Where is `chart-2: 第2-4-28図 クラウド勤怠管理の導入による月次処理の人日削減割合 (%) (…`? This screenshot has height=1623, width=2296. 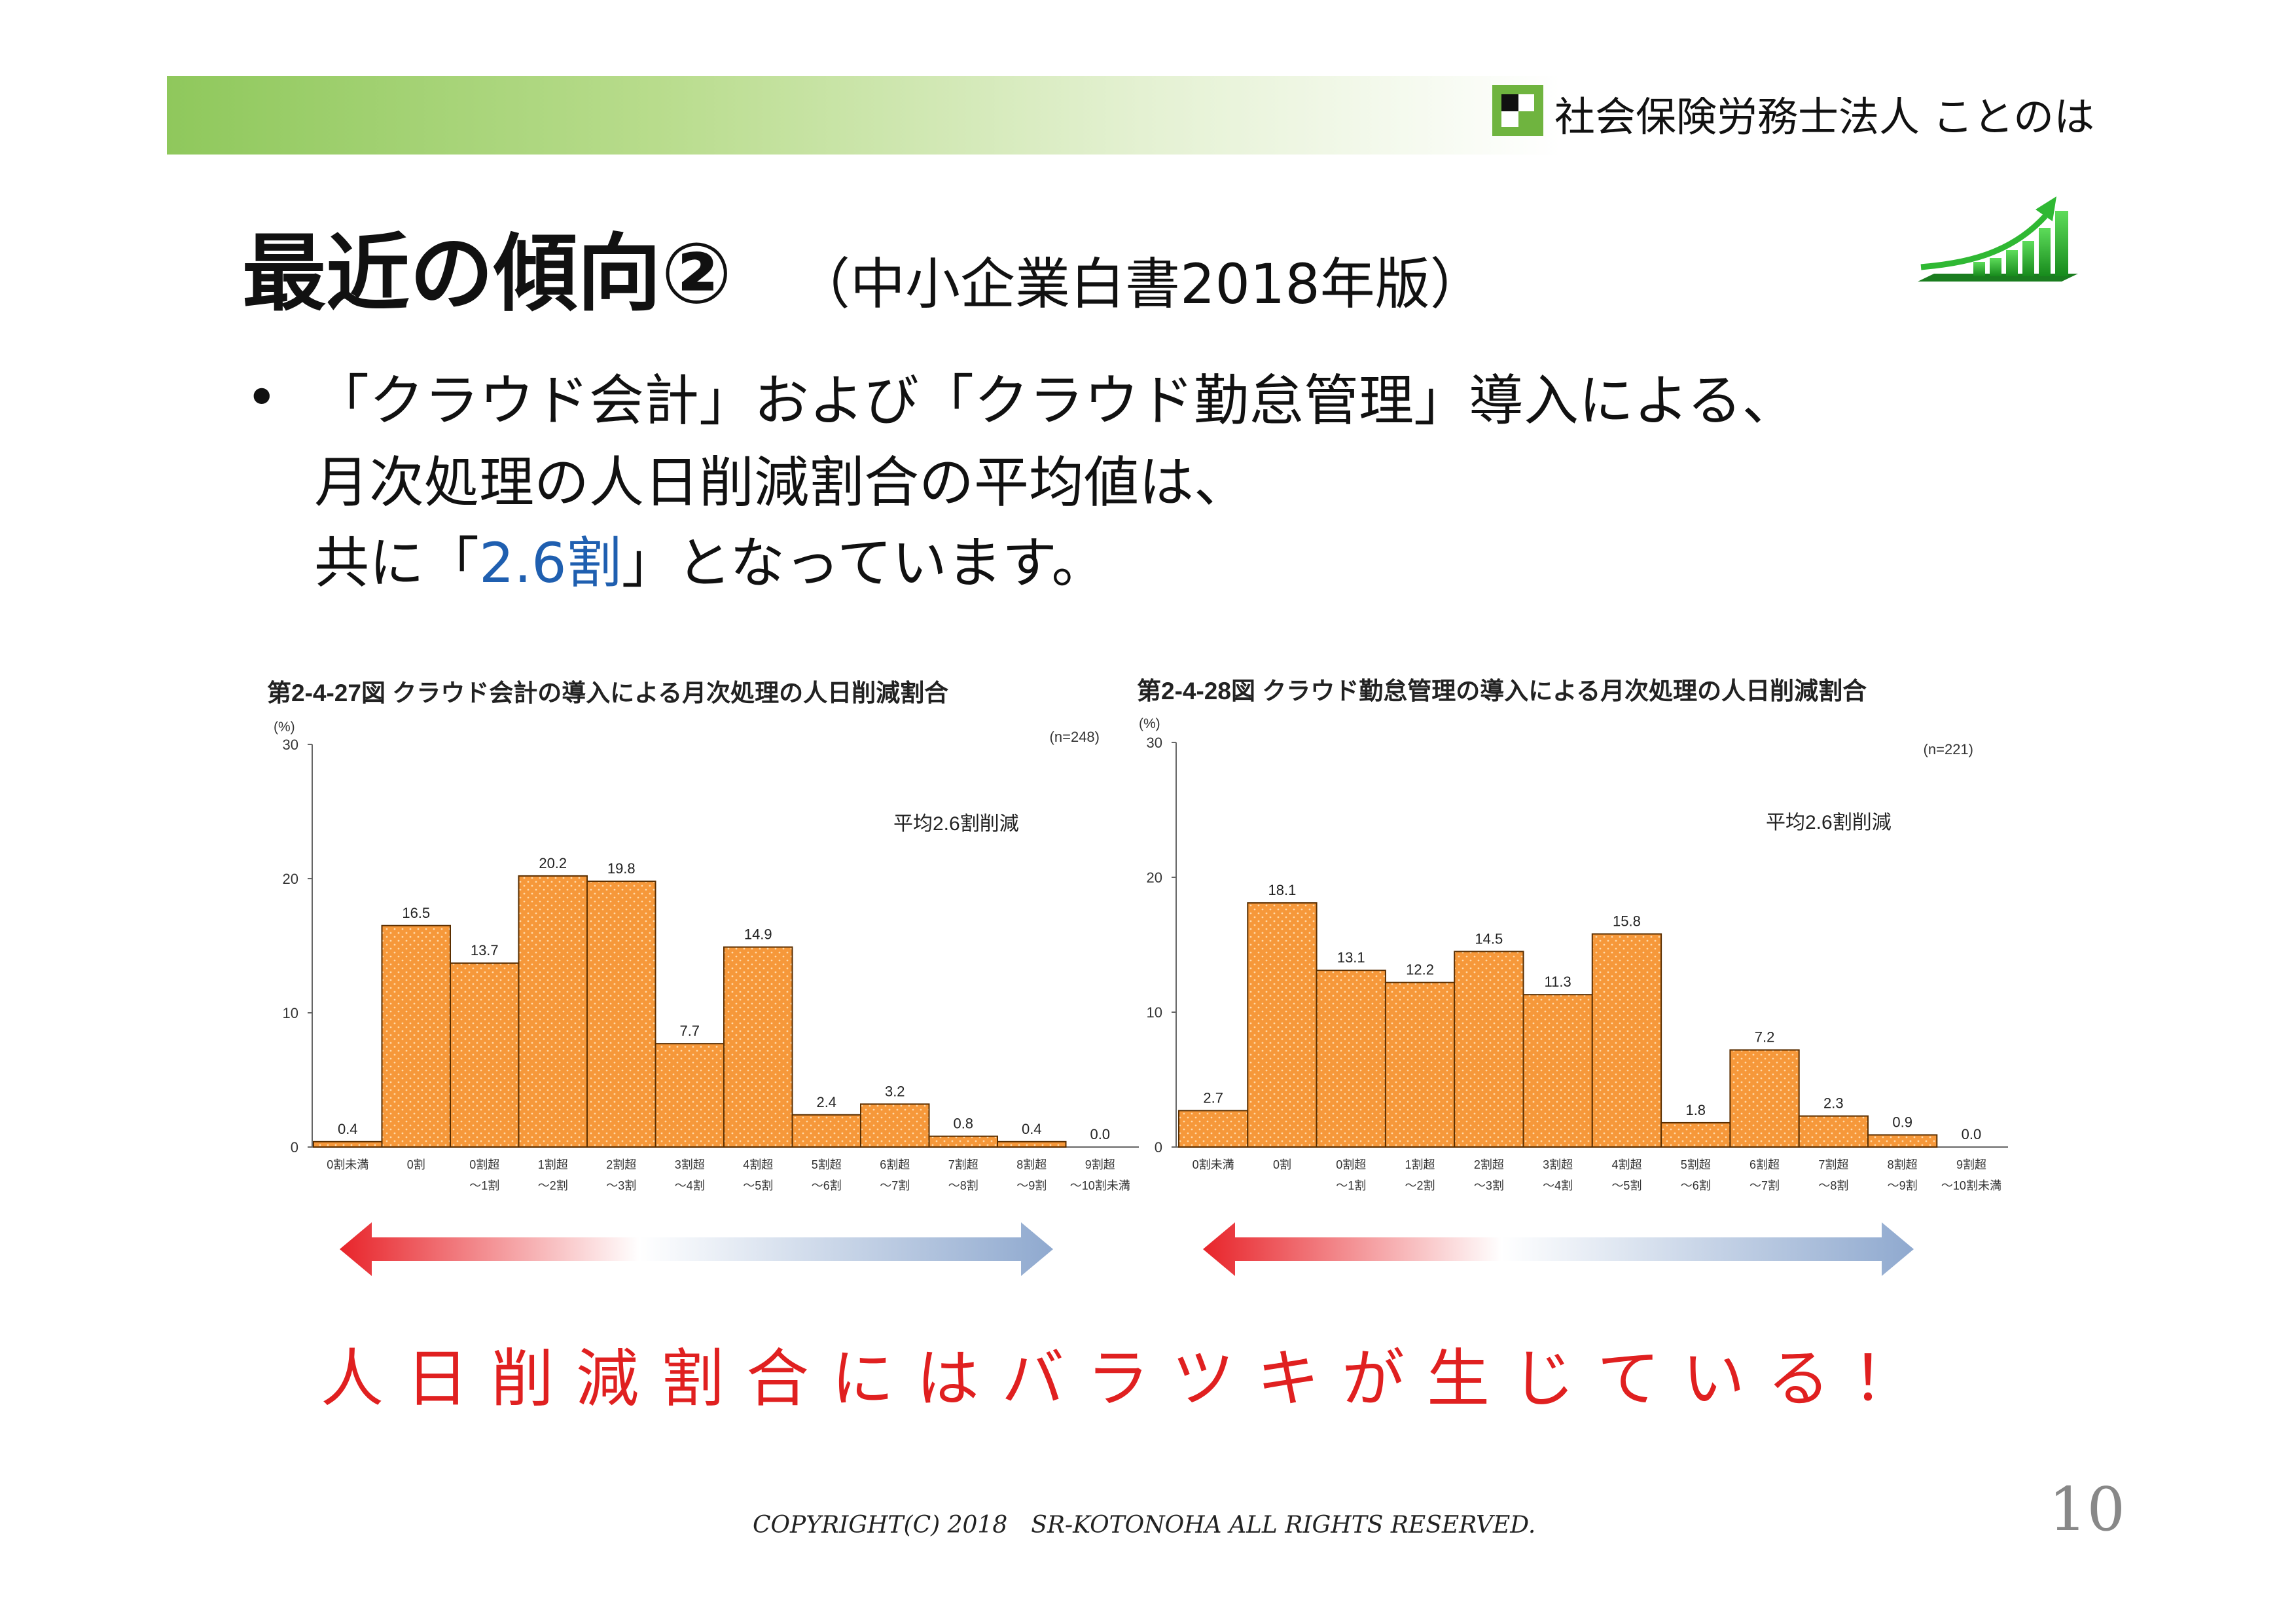
chart-2: 第2-4-28図 クラウド勤怠管理の導入による月次処理の人日削減割合 (%) (… is located at coordinates (1572, 935).